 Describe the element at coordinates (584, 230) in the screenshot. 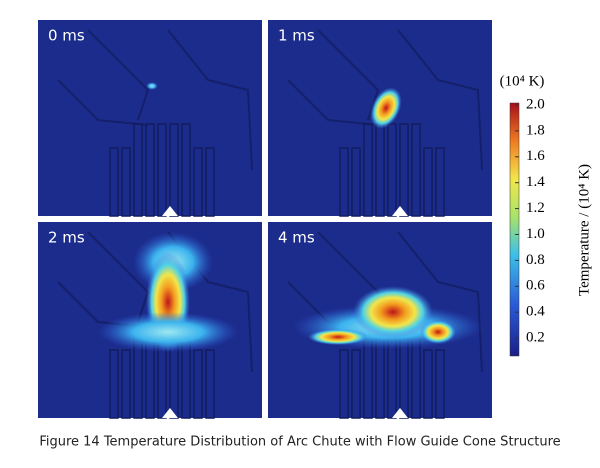

I see `colorbar-label: Temperature / (10⁴ K)` at that location.